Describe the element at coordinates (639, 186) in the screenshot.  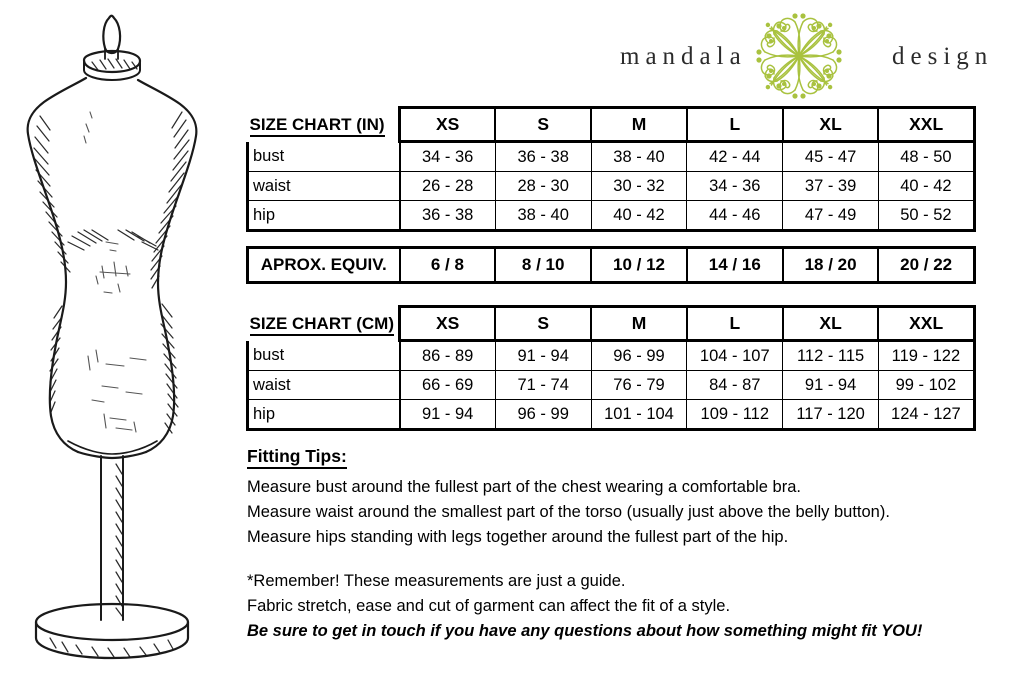
I see `cell-waist-m: 30 - 32` at that location.